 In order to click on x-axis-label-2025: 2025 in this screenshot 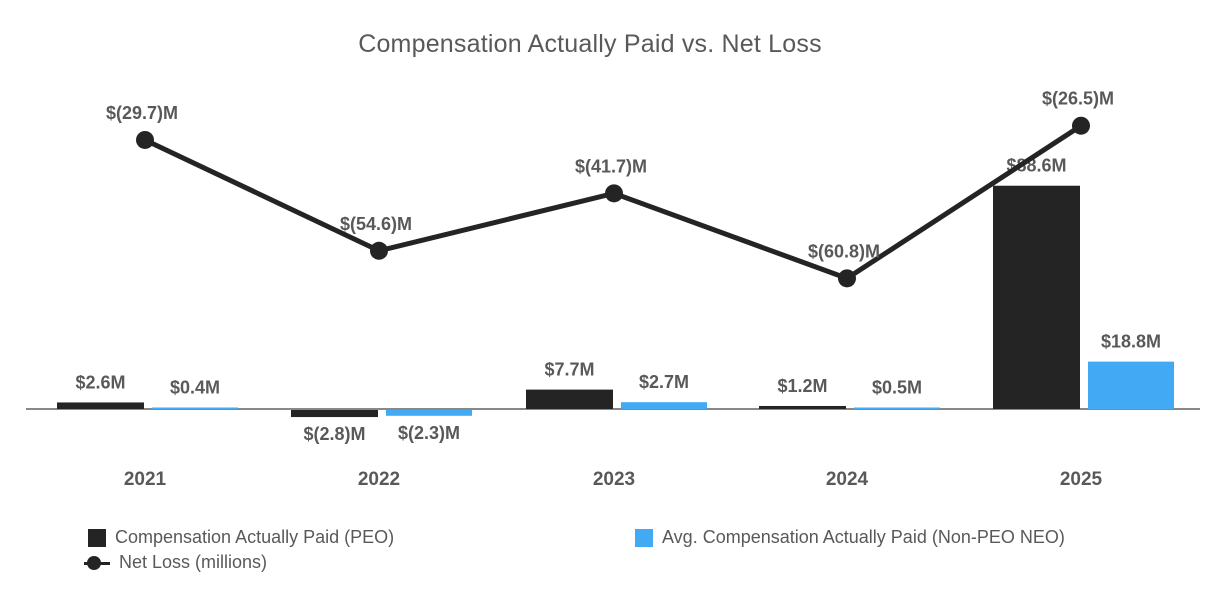, I will do `click(1081, 479)`.